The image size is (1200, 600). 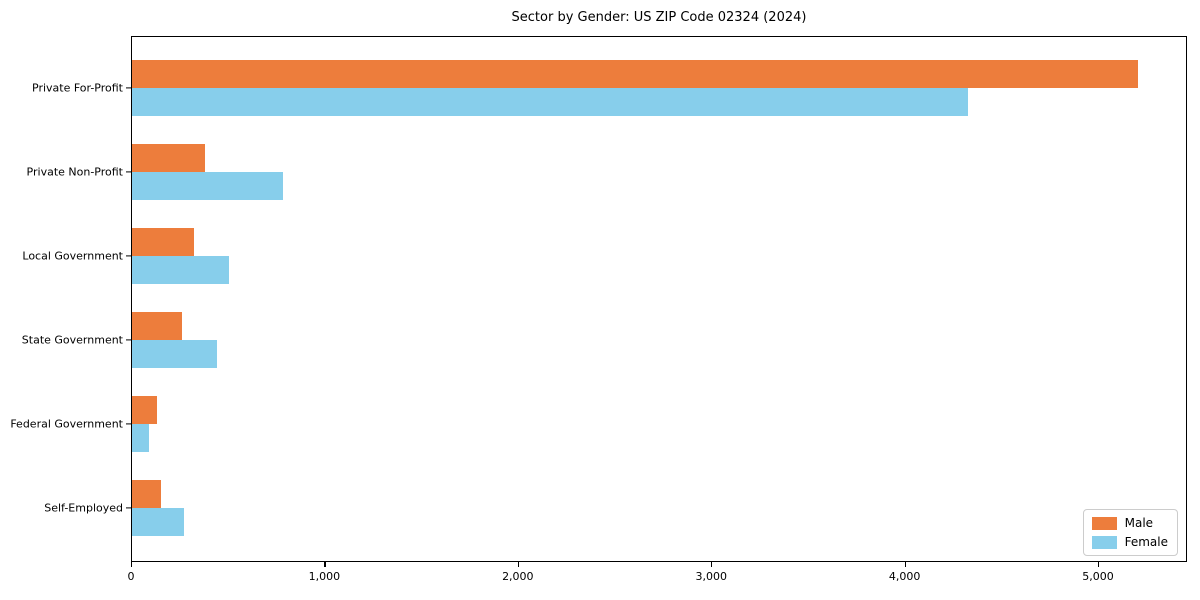 I want to click on y-tickmark-private-for-profit, so click(x=128, y=88).